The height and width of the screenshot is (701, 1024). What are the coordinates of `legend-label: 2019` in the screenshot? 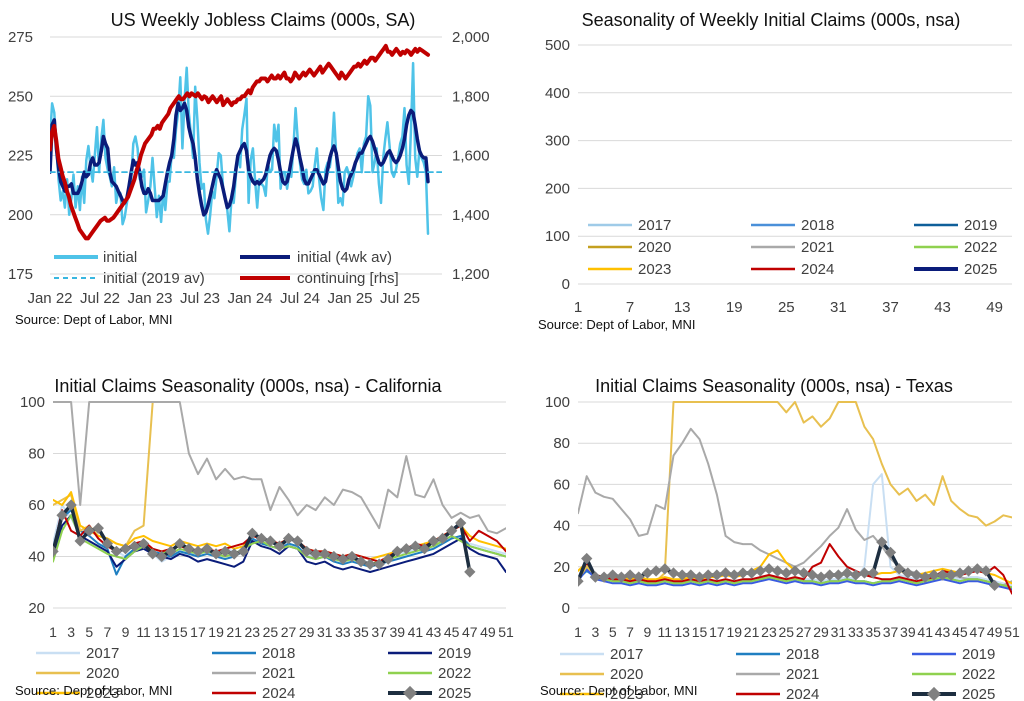 It's located at (978, 654).